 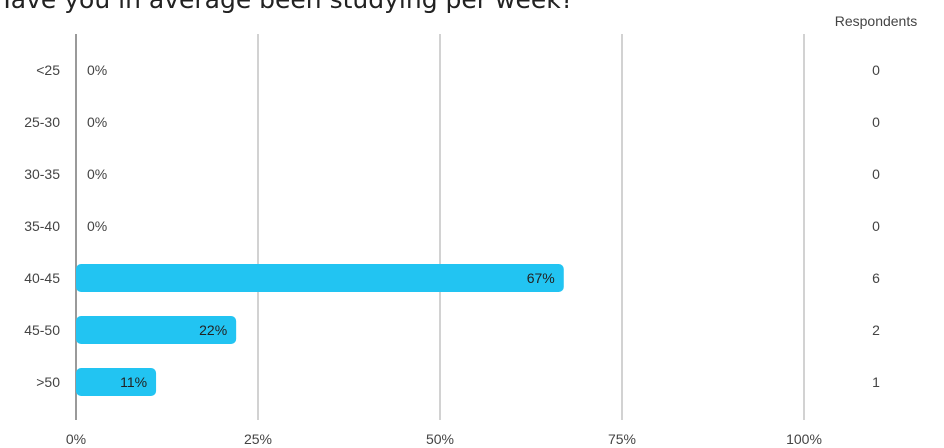 I want to click on data-label: 67%, so click(x=541, y=278).